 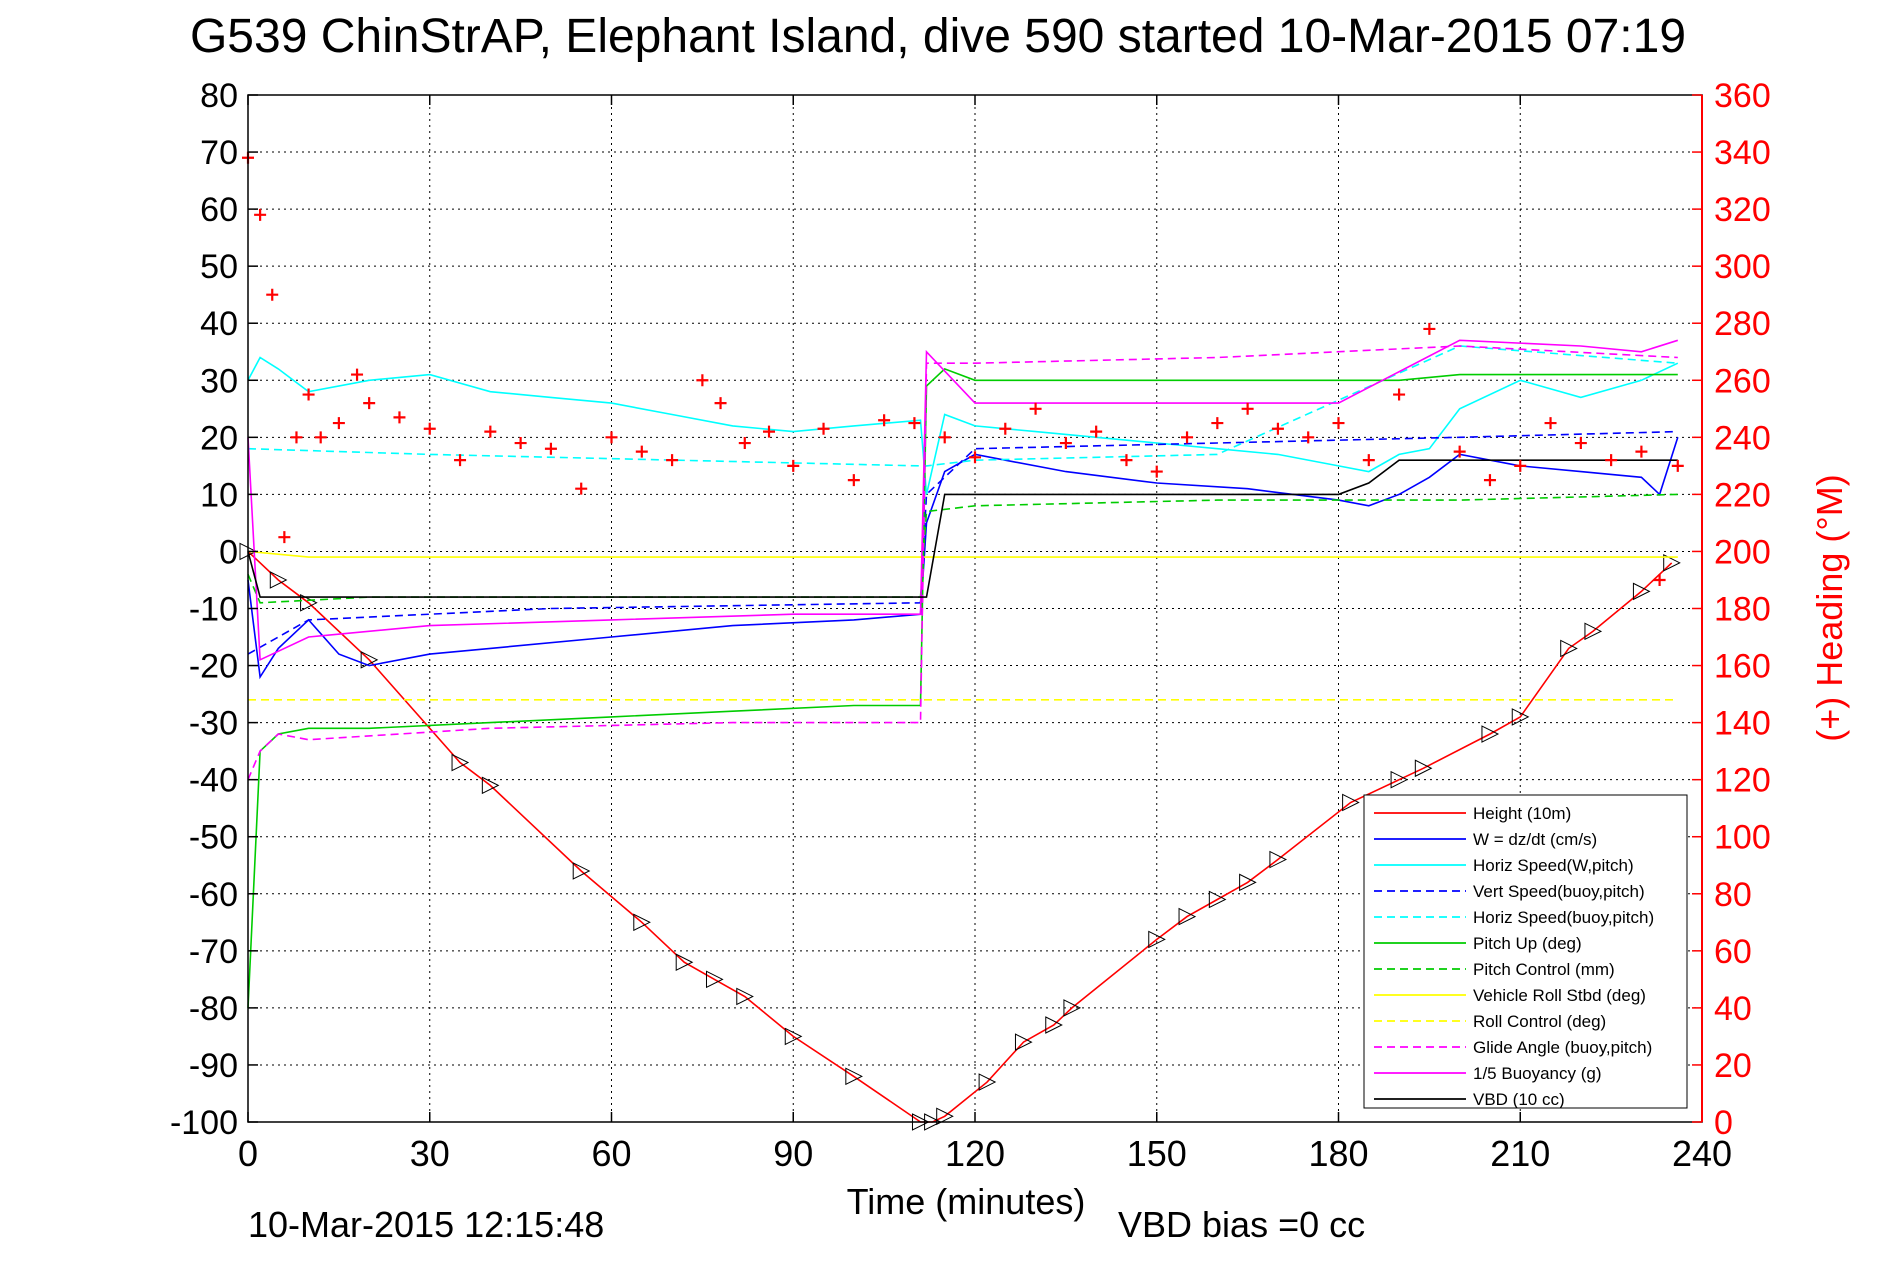 I want to click on x-tick-label: 90, so click(x=793, y=1153).